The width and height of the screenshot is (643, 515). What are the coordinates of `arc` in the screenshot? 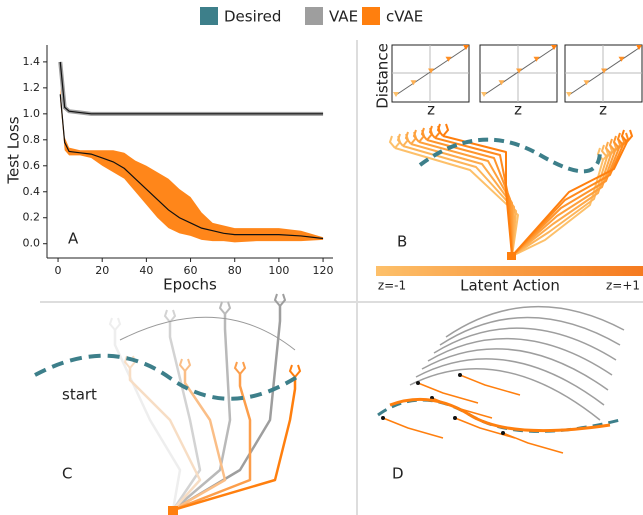 It's located at (207, 333).